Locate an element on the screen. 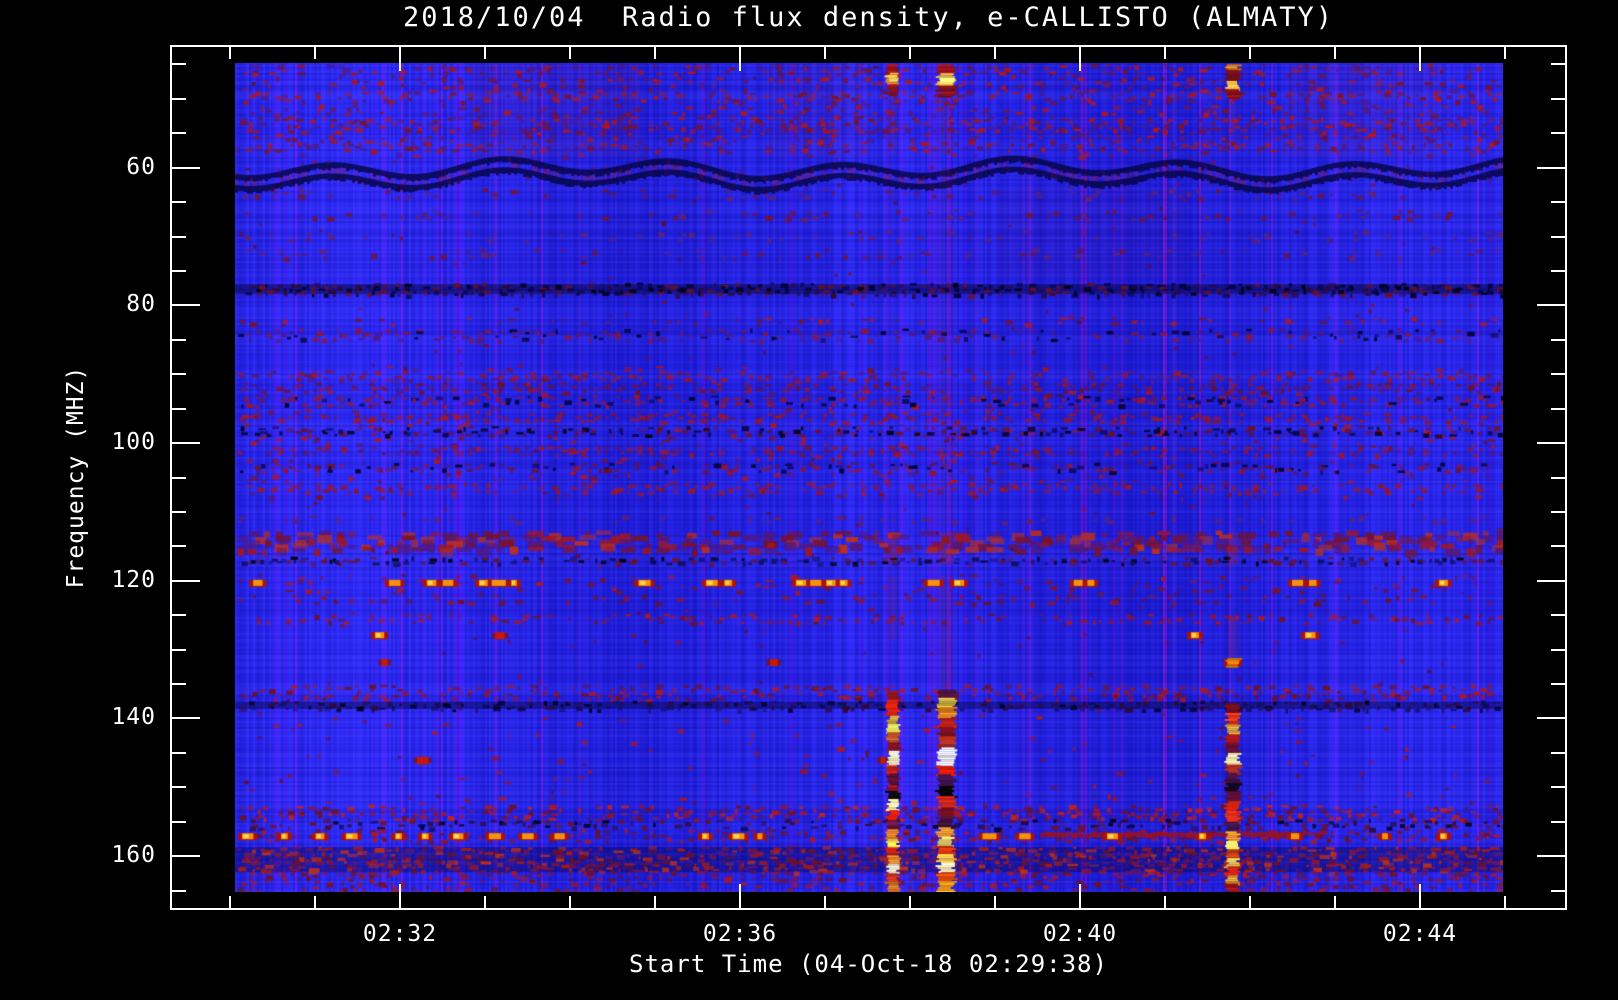 The width and height of the screenshot is (1618, 1000). x-axis-label: Start Time (04-Oct-18 02:29:38) is located at coordinates (868, 964).